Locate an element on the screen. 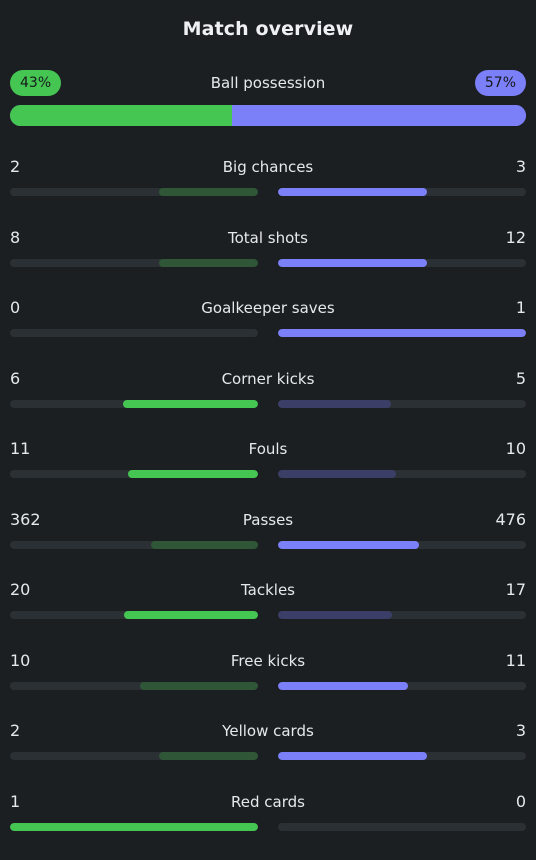 The image size is (536, 860). away-stat-value: 11 is located at coordinates (516, 661).